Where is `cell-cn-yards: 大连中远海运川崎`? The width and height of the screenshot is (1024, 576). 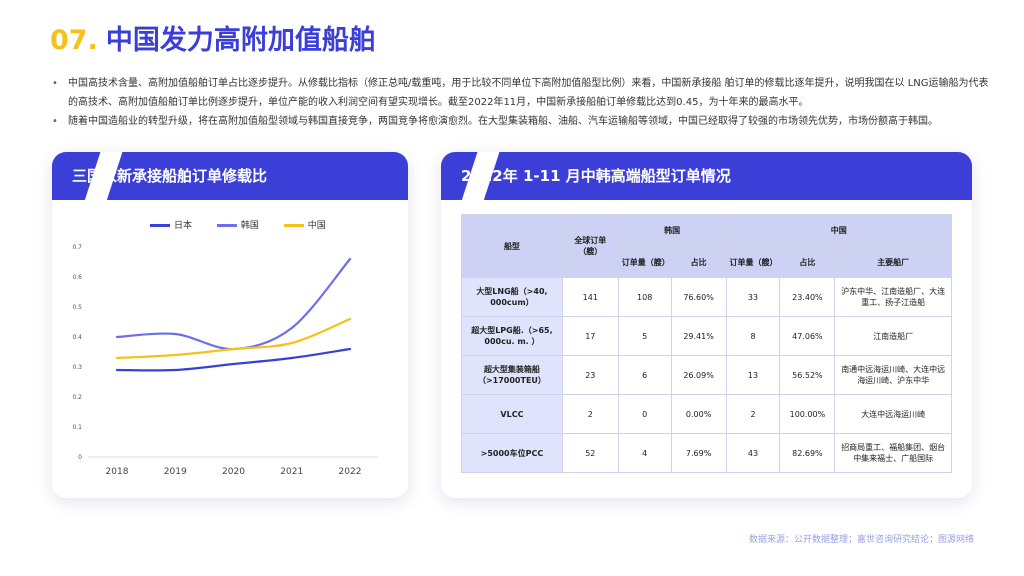 cell-cn-yards: 大连中远海运川崎 is located at coordinates (893, 414).